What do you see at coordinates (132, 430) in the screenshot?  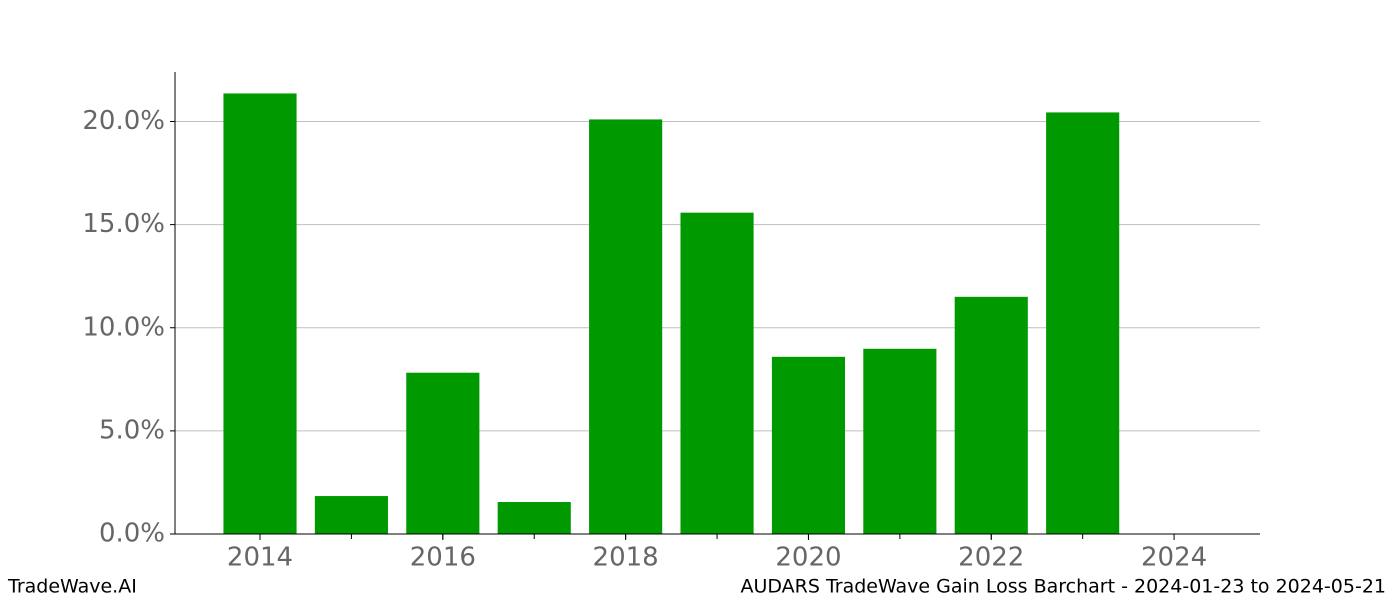 I see `y-tick-label: 5.0%` at bounding box center [132, 430].